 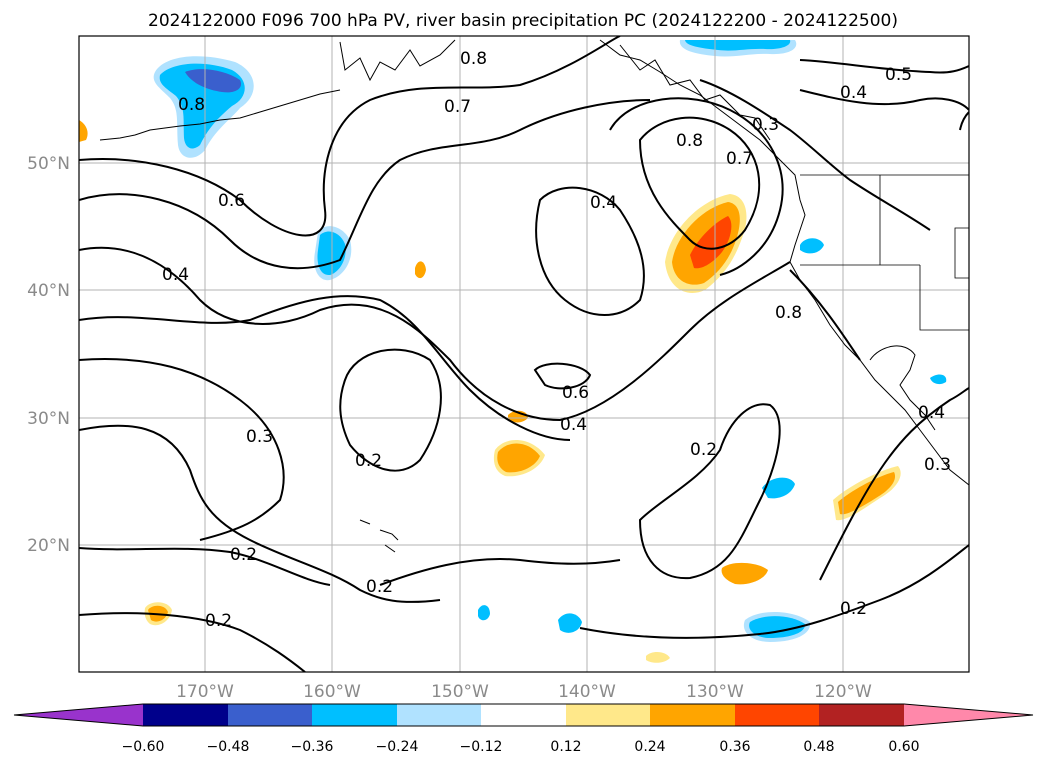 I want to click on precip-positive-pale-h, so click(x=658, y=657).